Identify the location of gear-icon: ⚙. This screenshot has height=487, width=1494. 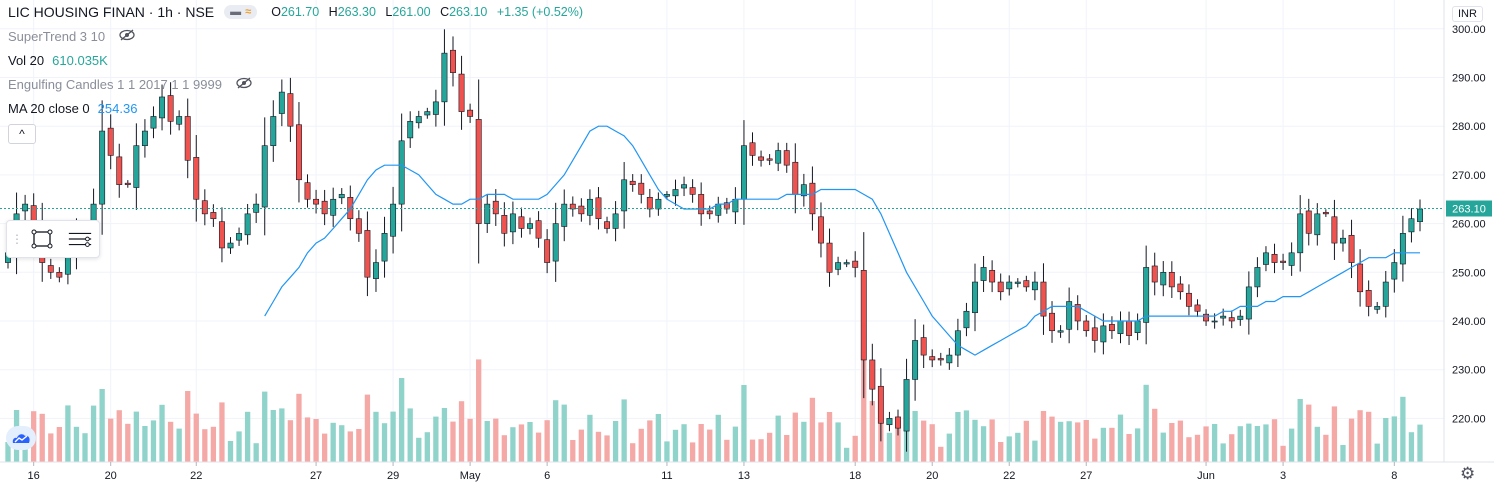
(1468, 473).